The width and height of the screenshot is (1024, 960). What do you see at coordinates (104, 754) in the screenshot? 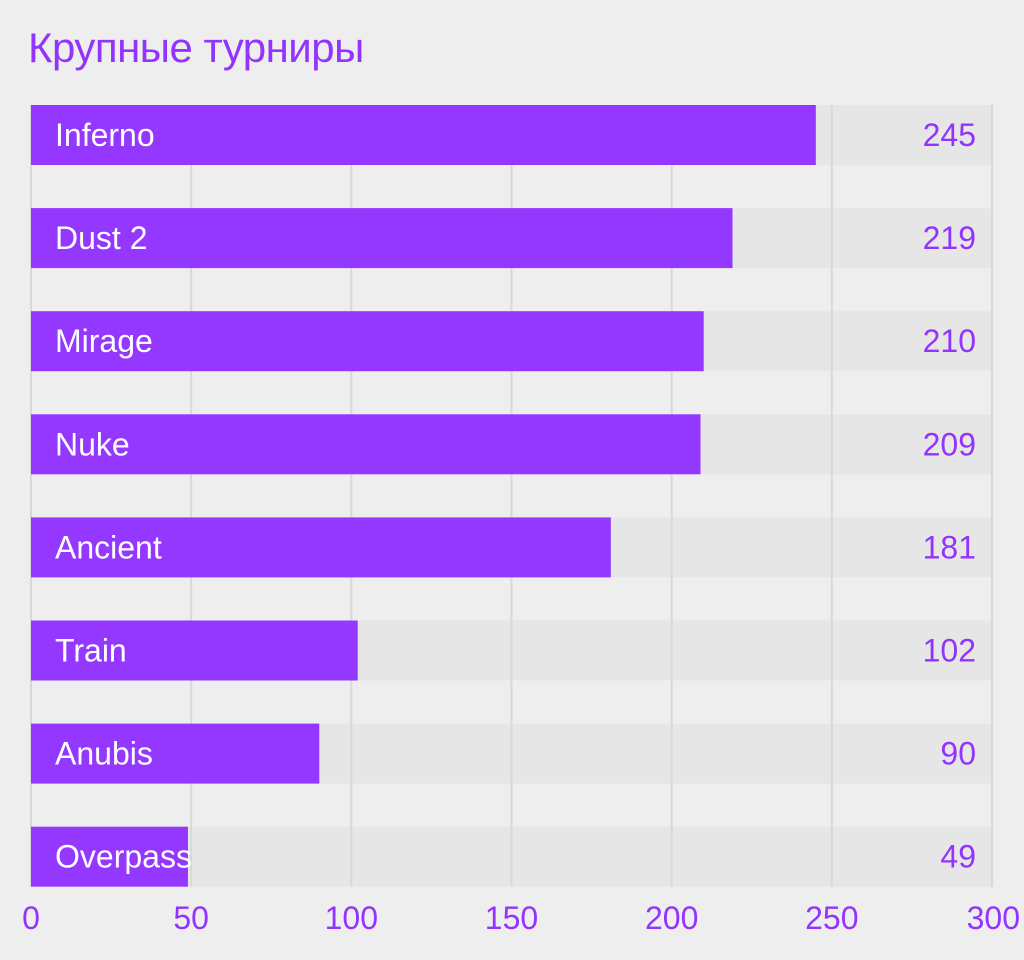
I see `category-label: Anubis` at bounding box center [104, 754].